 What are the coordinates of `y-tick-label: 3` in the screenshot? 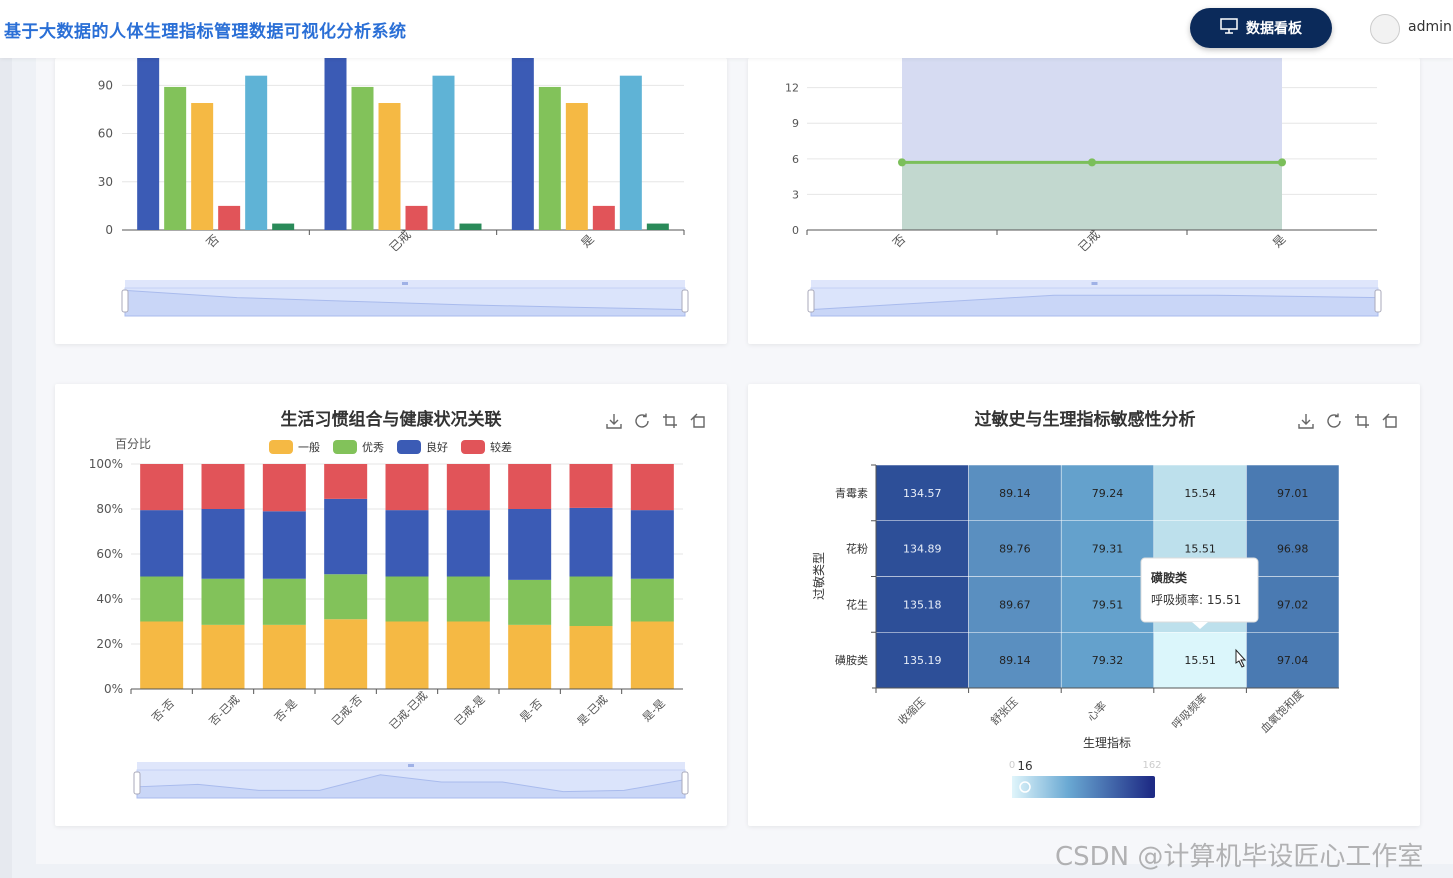 It's located at (795, 194).